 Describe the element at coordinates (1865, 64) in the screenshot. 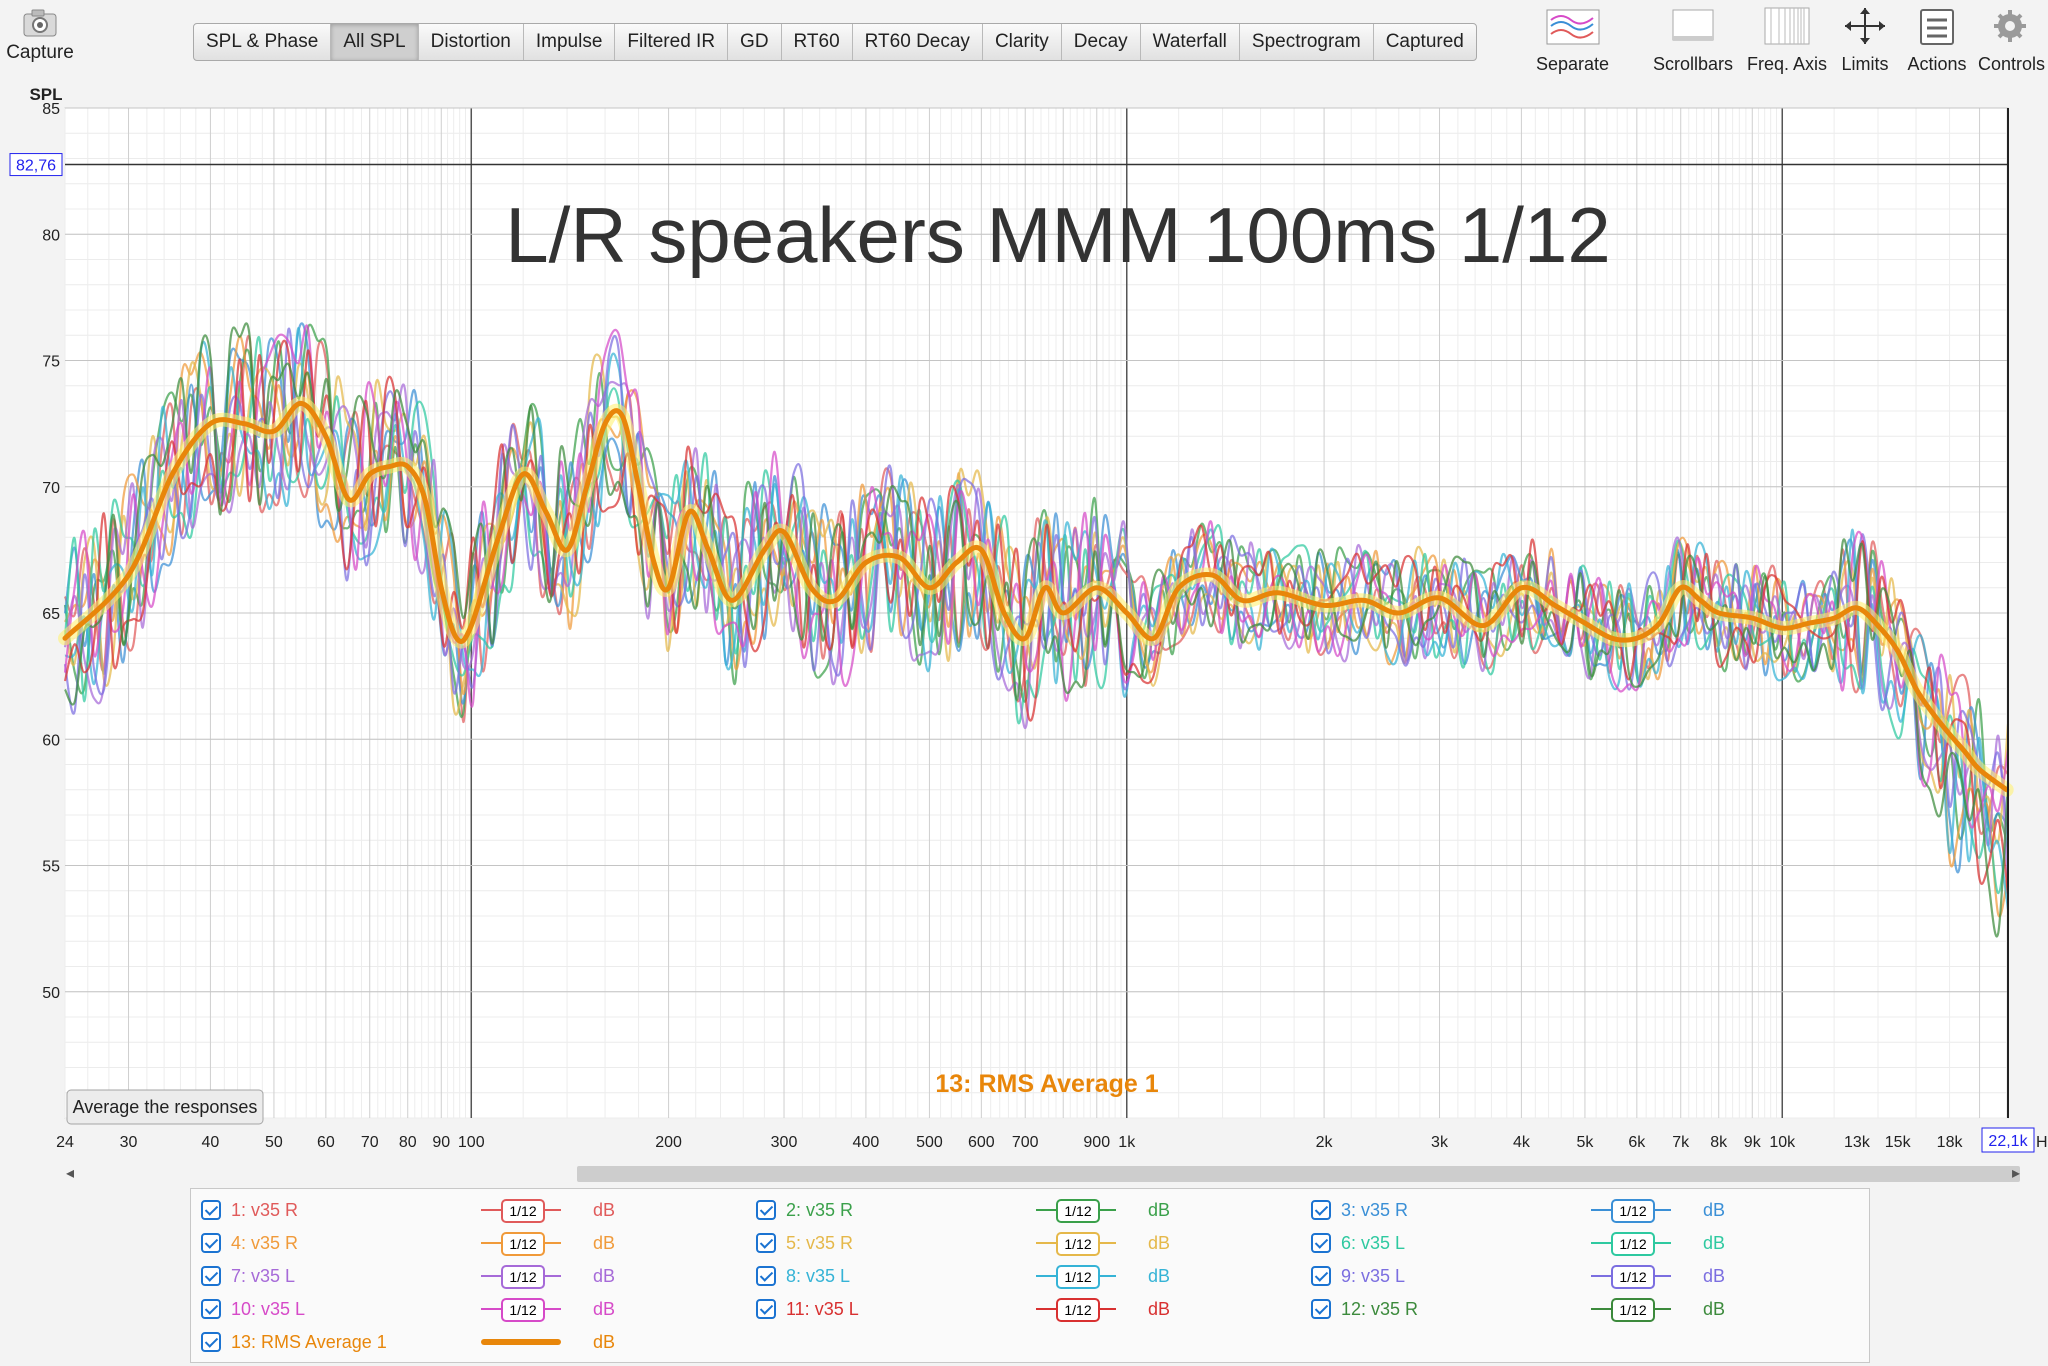

I see `limits-label: Limits` at that location.